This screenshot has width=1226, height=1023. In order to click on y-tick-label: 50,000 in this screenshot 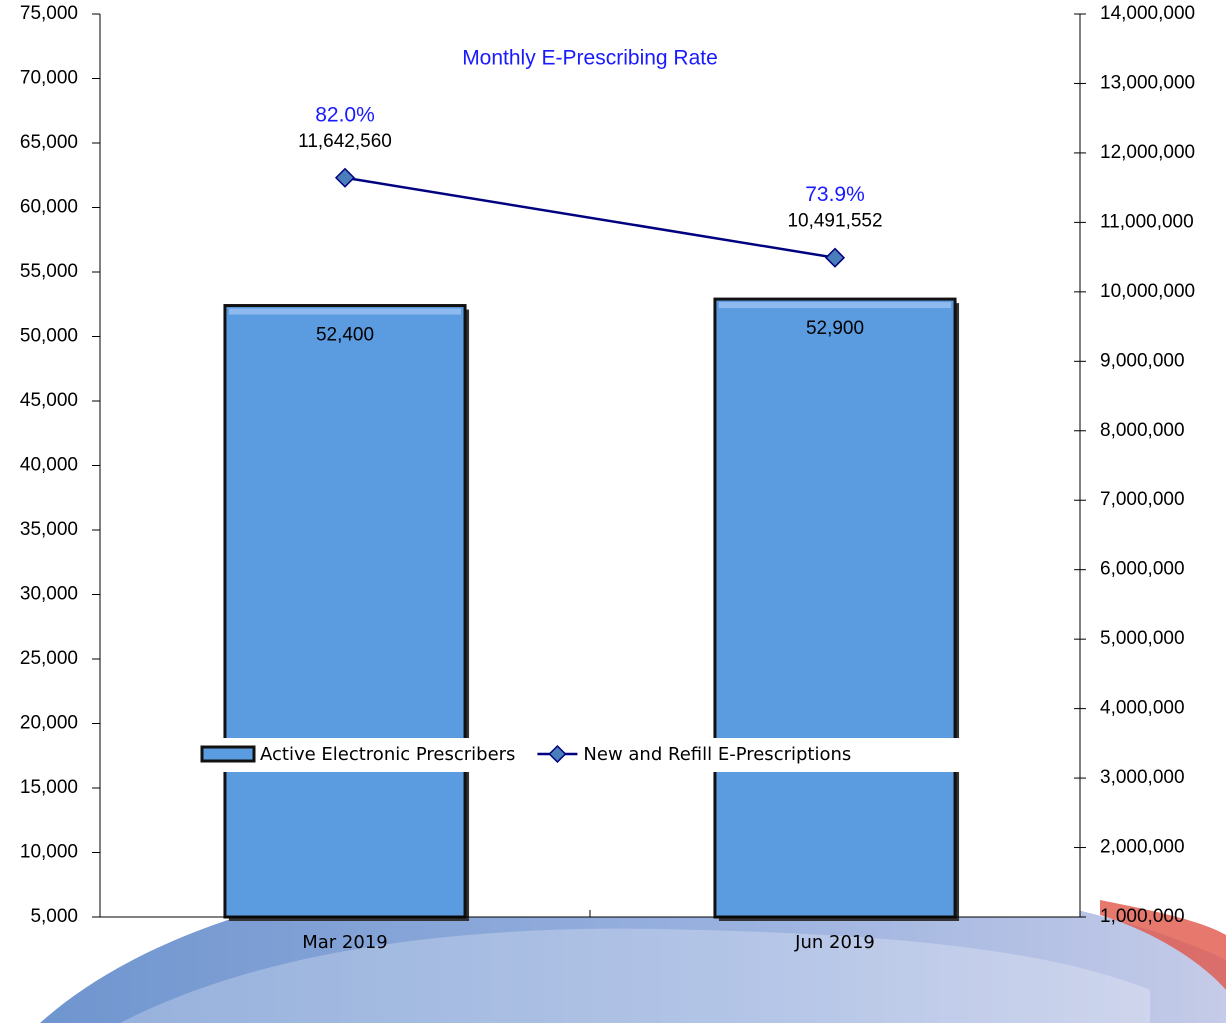, I will do `click(49, 336)`.